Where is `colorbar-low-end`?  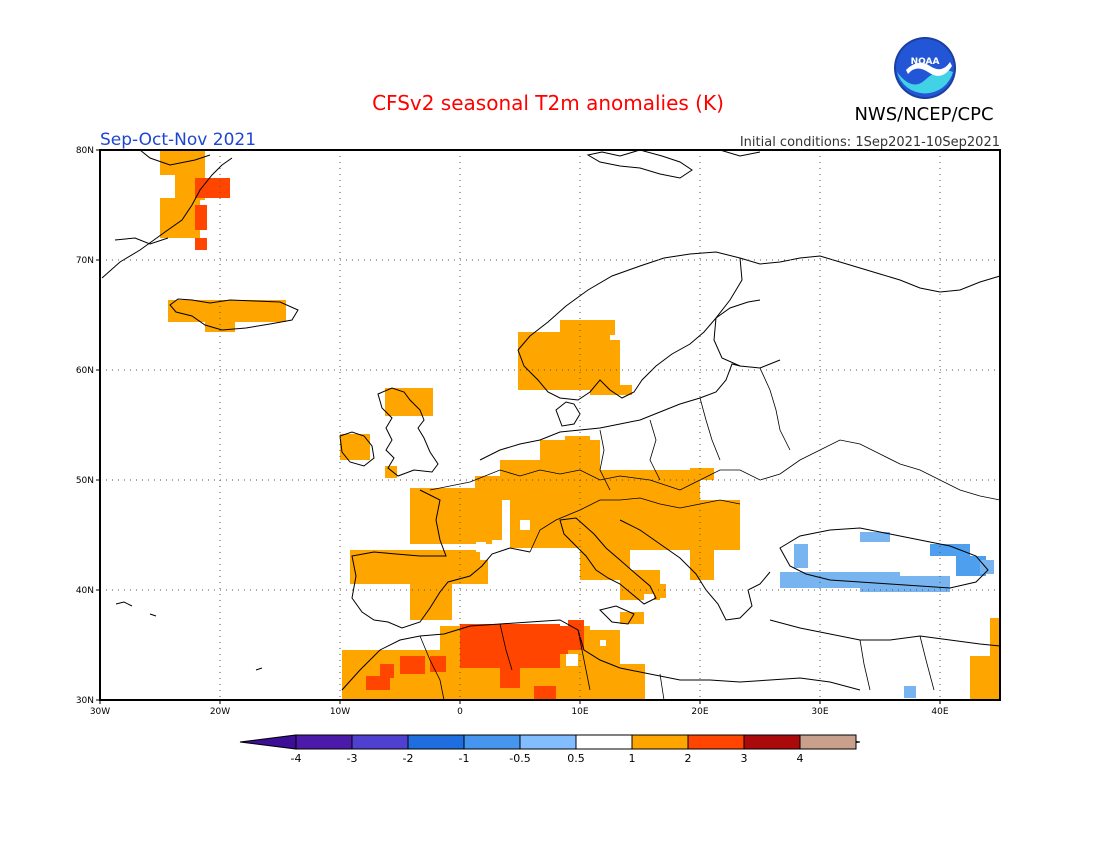
colorbar-low-end is located at coordinates (268, 742).